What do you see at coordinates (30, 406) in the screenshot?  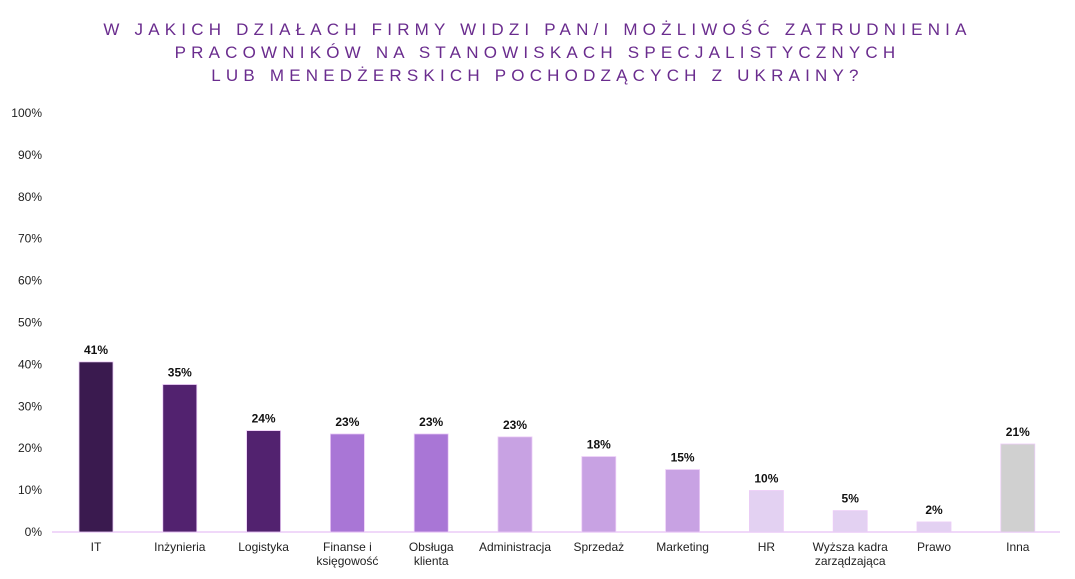 I see `y-tick-label: 30%` at bounding box center [30, 406].